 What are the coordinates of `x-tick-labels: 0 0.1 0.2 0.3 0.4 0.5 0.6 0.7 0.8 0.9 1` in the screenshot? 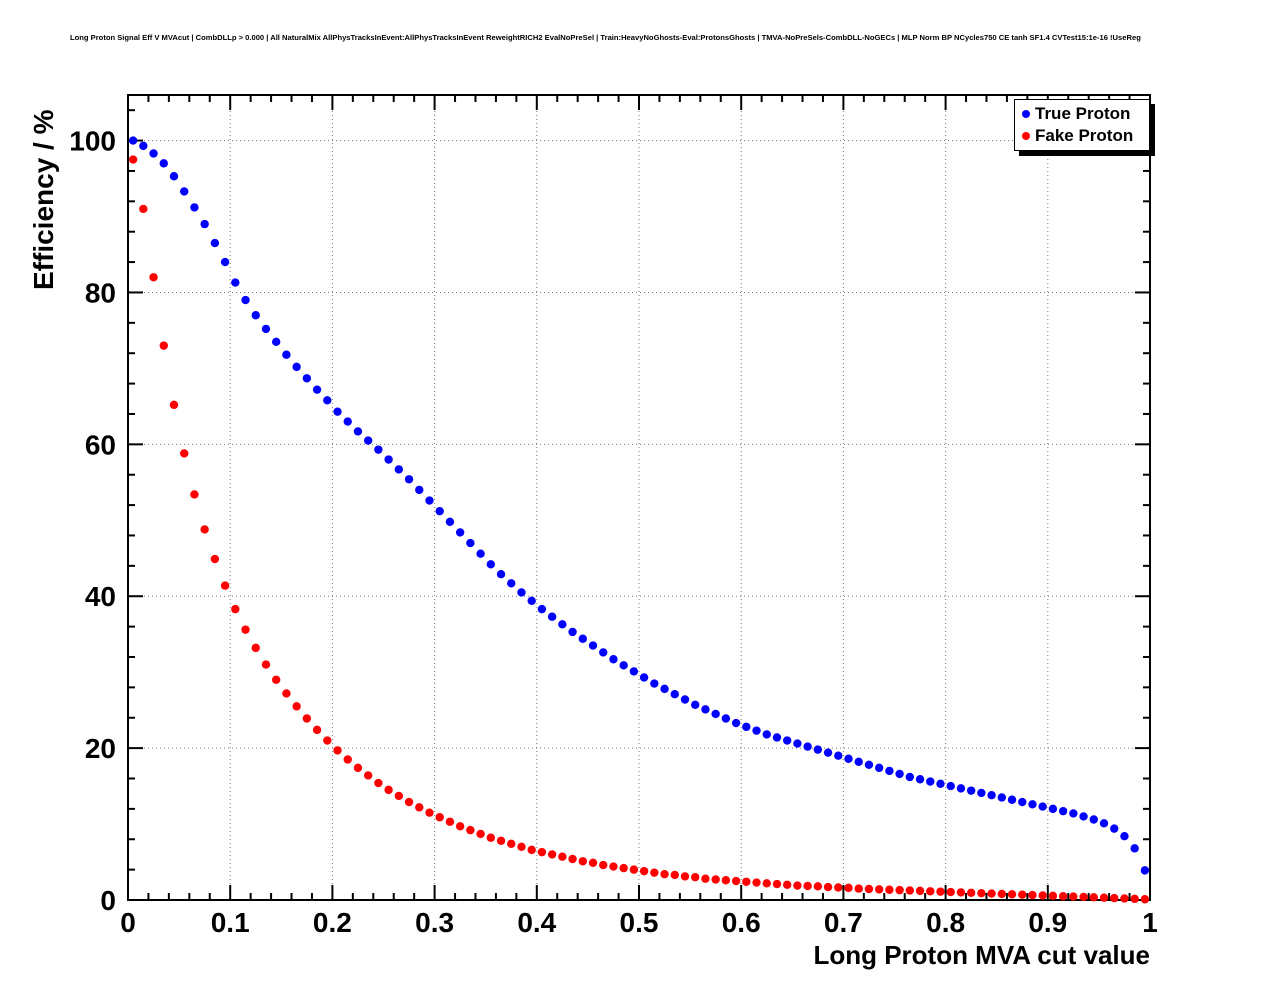 It's located at (639, 922).